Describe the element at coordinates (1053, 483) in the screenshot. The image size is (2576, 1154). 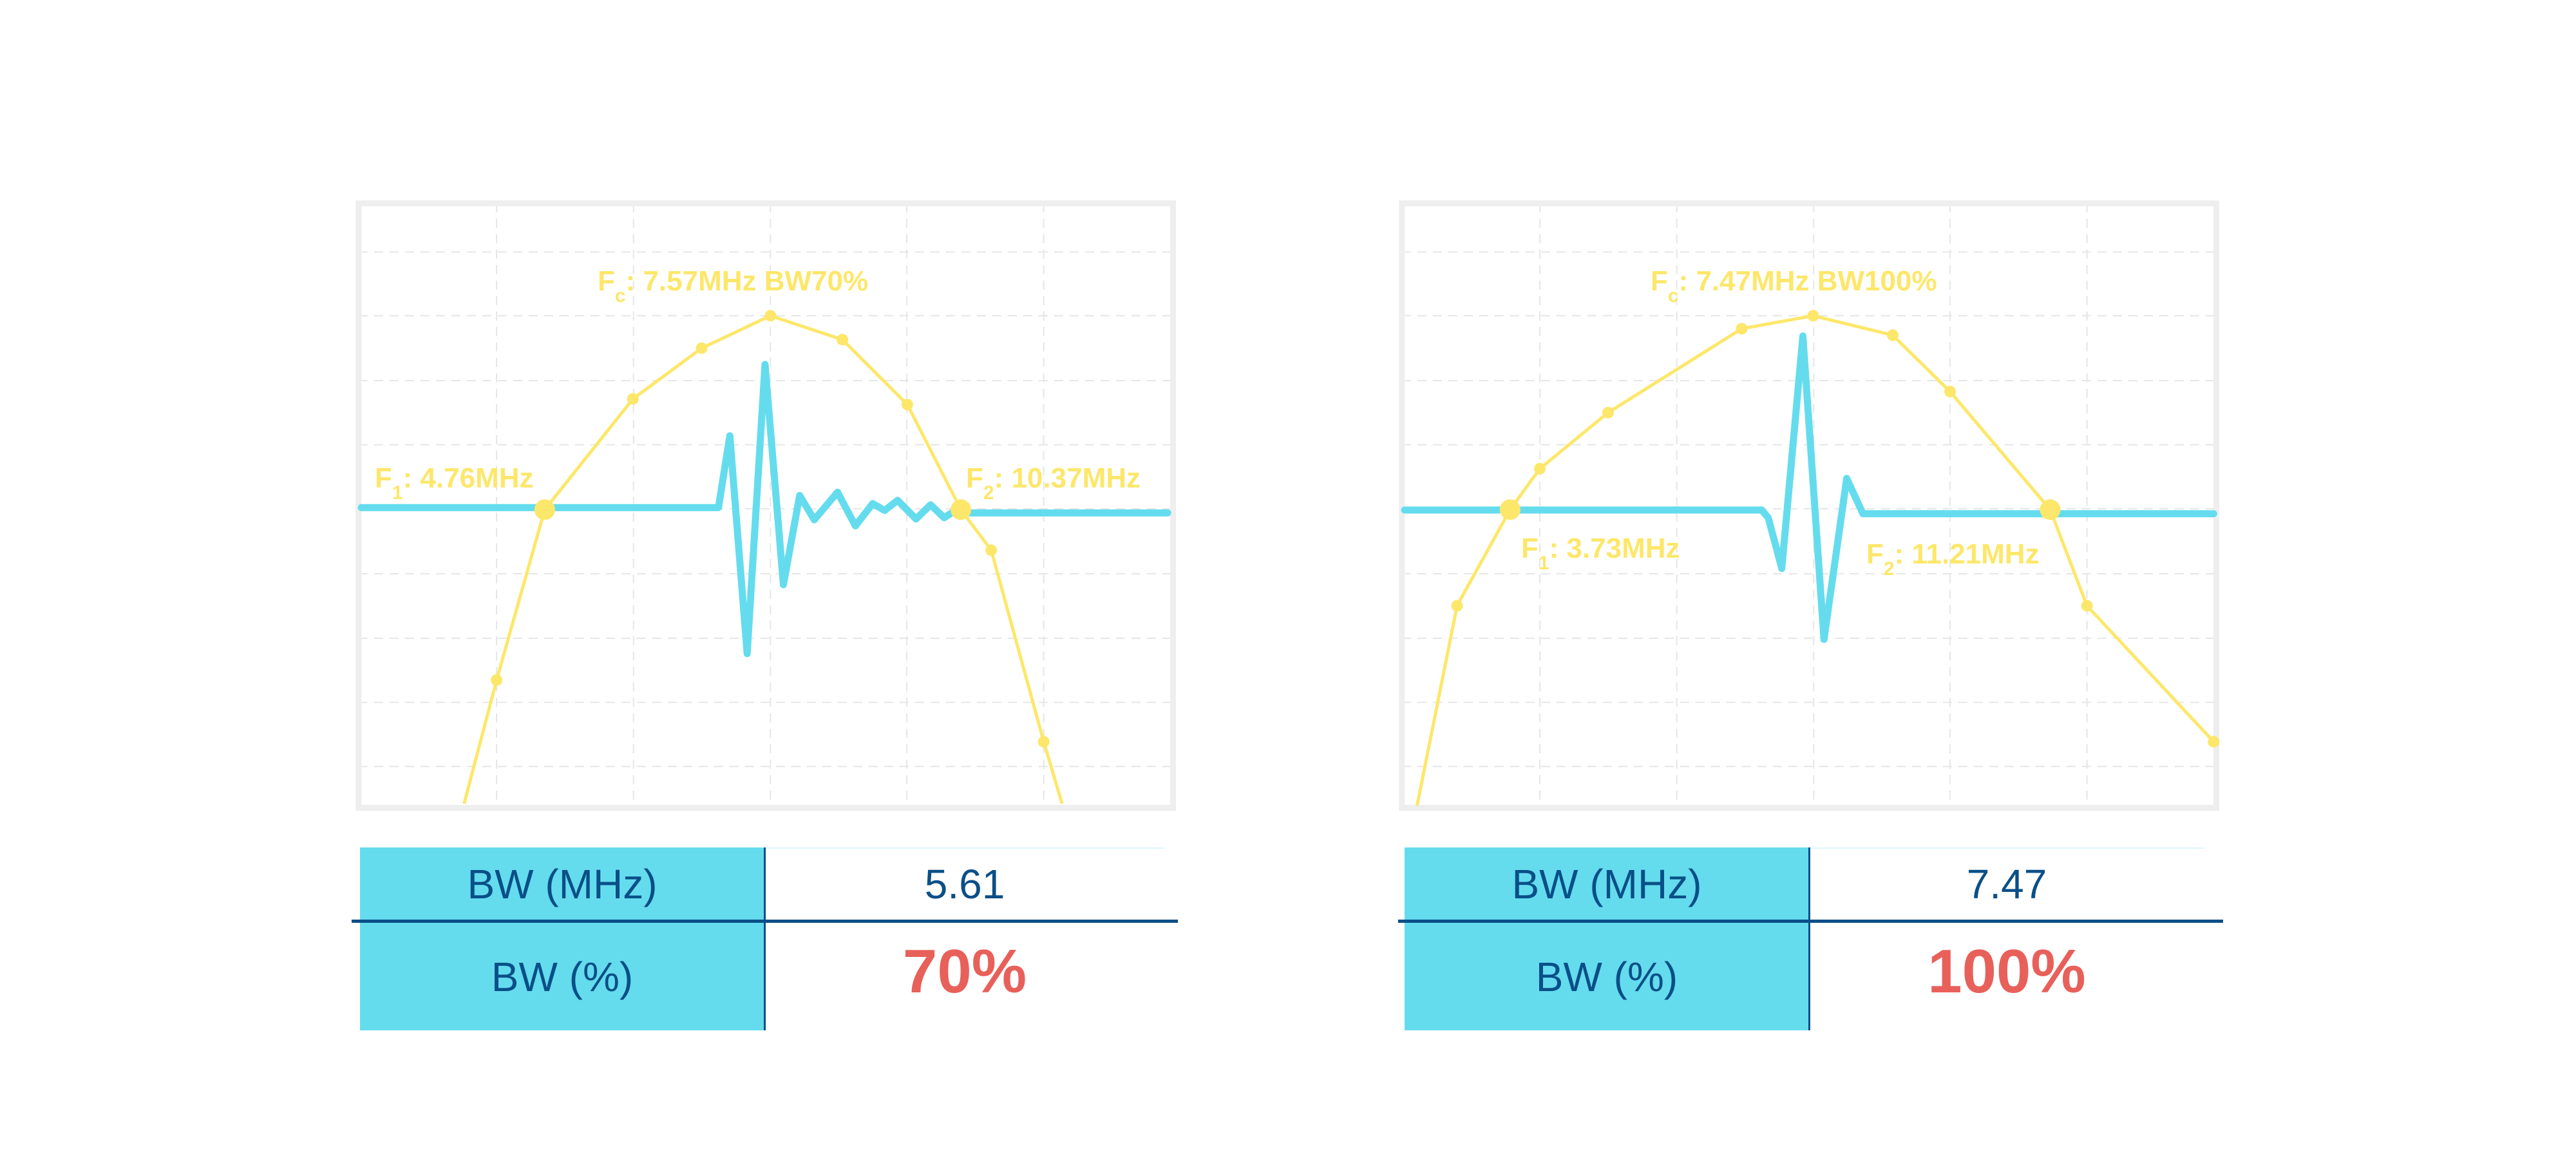
I see `f2-label: F2: 10.37MHz` at that location.